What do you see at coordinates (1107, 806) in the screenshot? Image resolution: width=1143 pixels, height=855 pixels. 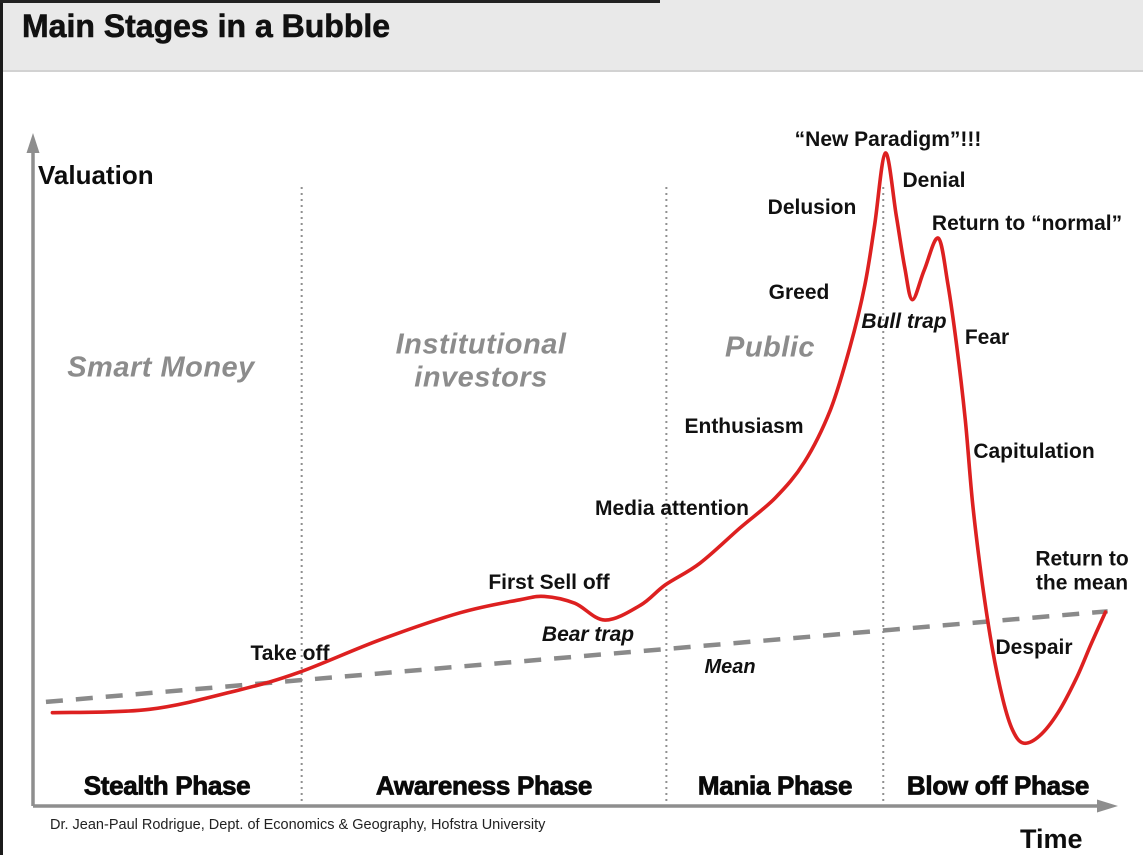 I see `time-axis-arrowhead` at bounding box center [1107, 806].